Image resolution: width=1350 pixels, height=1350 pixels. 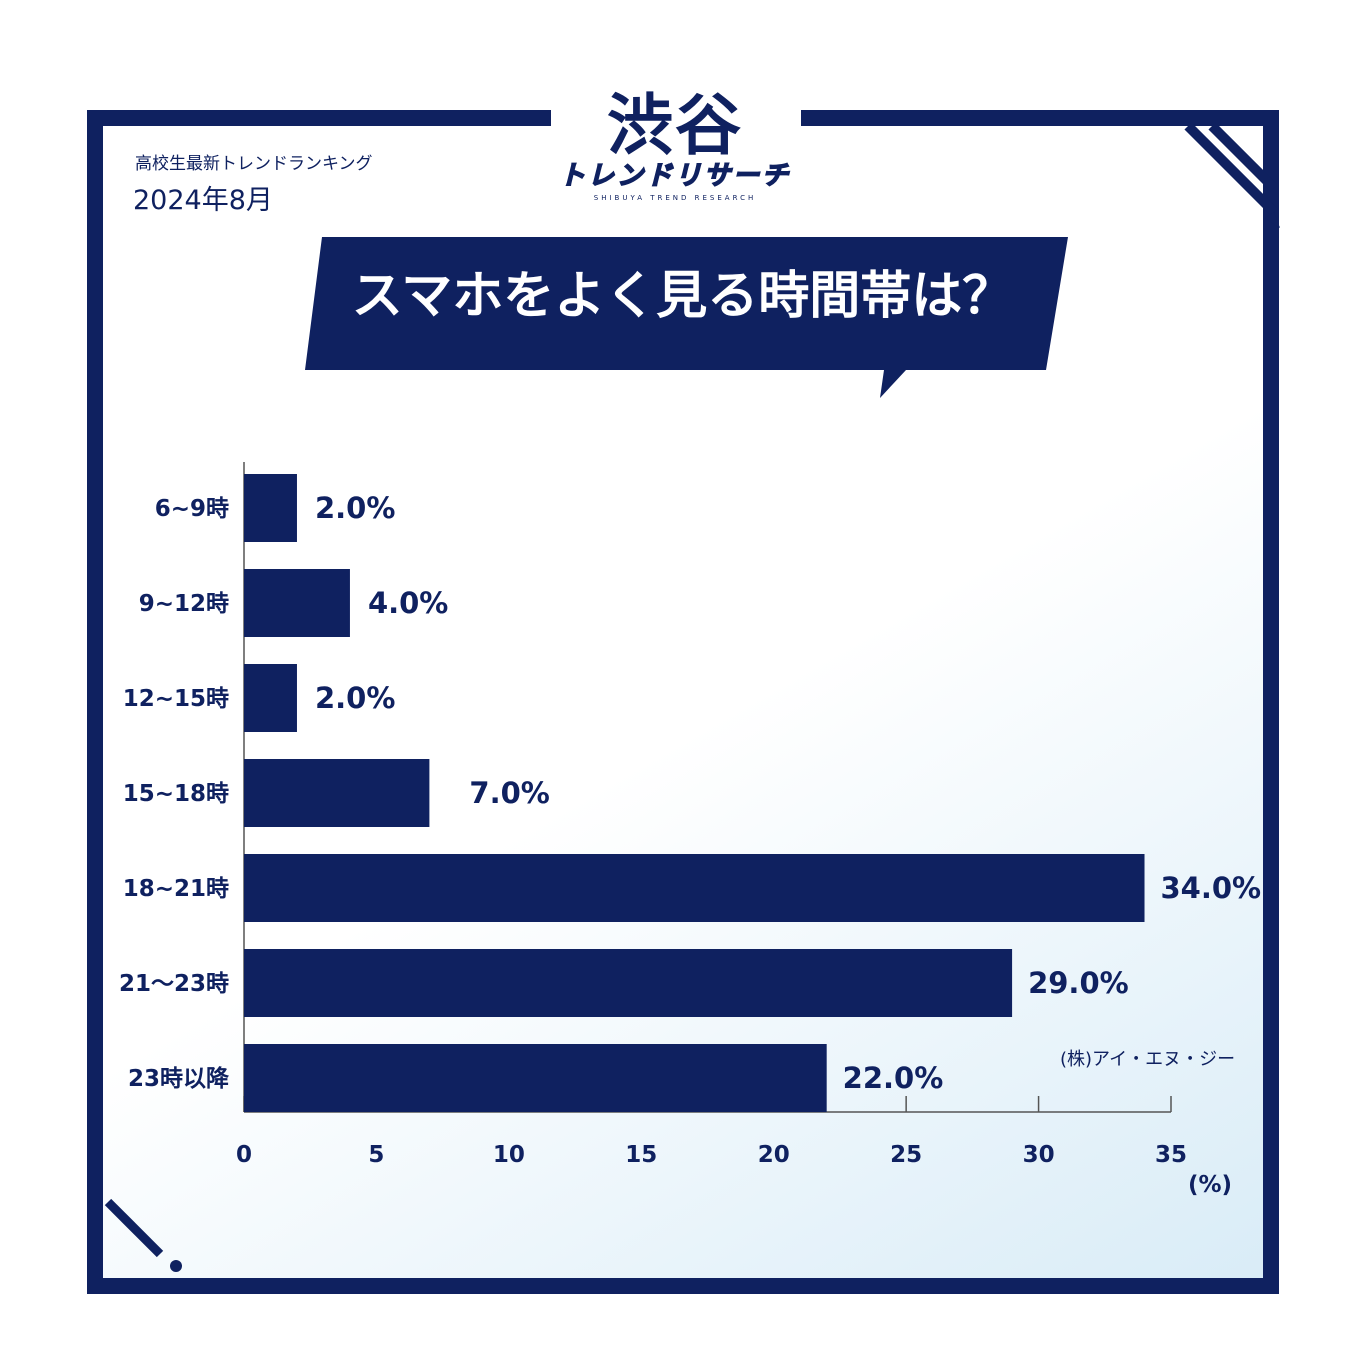 I want to click on x-tick-label: 5, so click(x=376, y=1155).